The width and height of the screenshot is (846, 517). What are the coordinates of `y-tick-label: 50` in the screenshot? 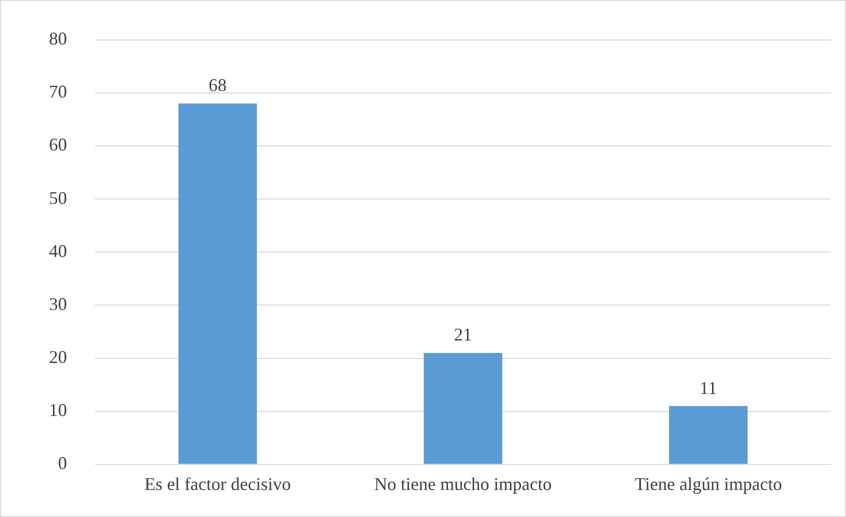 It's located at (58, 198).